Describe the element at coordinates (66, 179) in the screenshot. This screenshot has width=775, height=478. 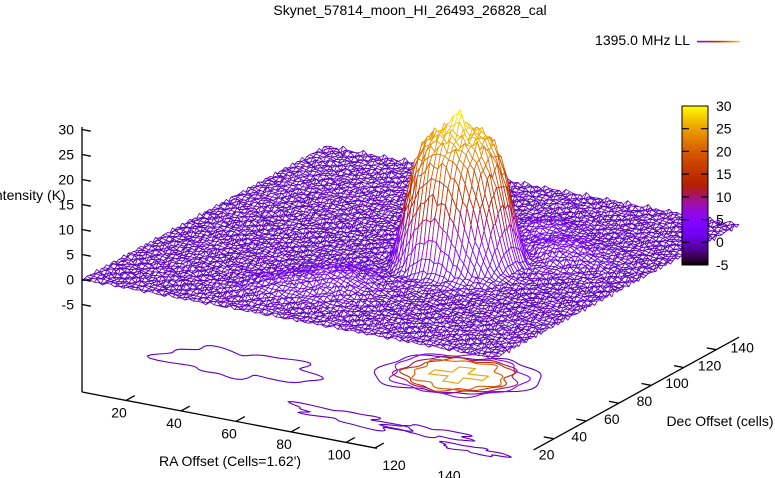
I see `z-tick-label: 20` at that location.